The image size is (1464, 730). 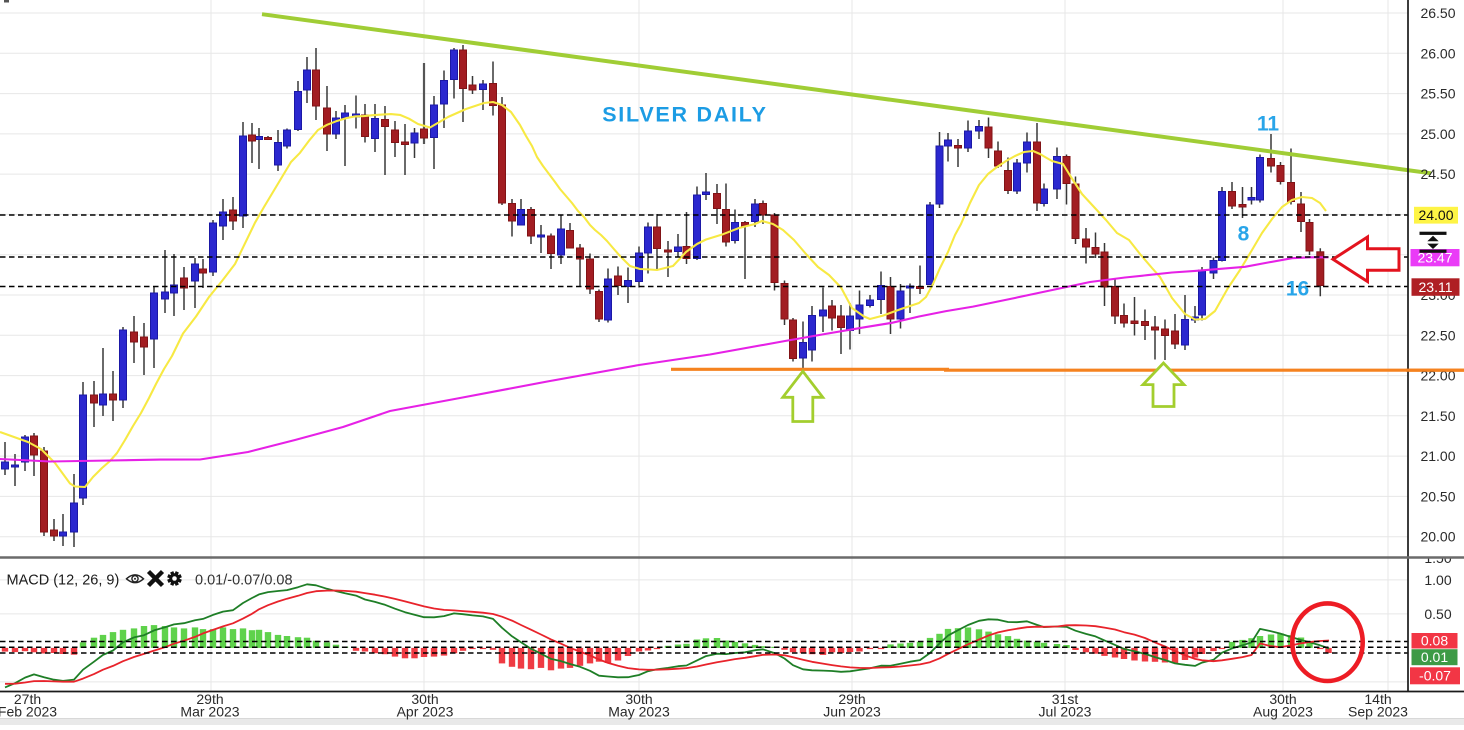 What do you see at coordinates (1435, 215) in the screenshot?
I see `svg-text: 24.00` at bounding box center [1435, 215].